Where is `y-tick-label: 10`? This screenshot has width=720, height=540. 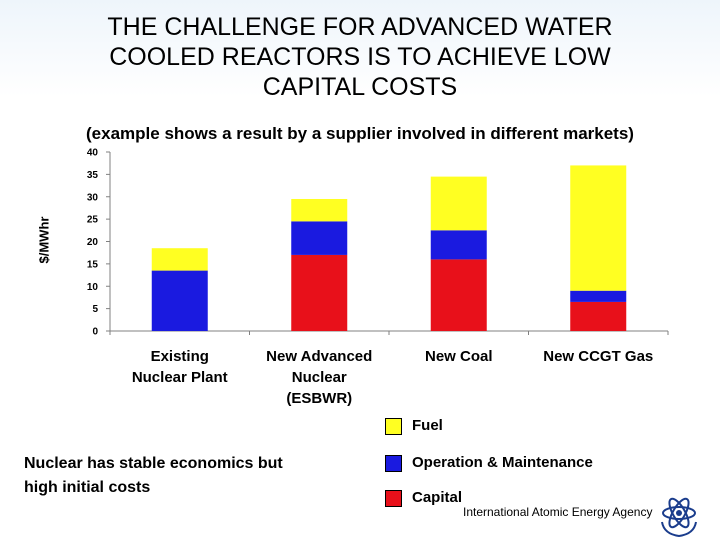 y-tick-label: 10 is located at coordinates (93, 287).